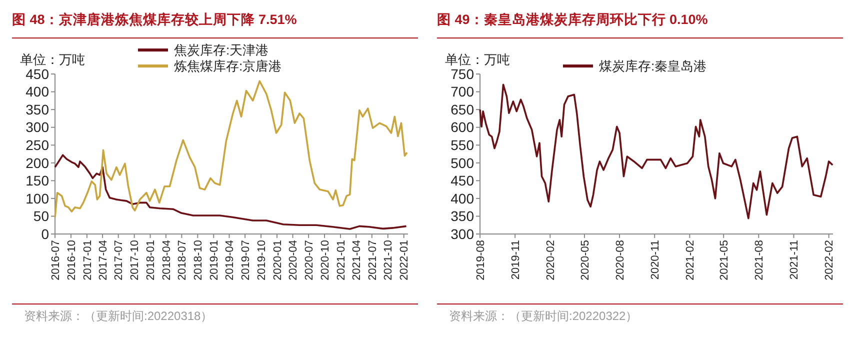  I want to click on x-tick-label: 2016-10, so click(72, 260).